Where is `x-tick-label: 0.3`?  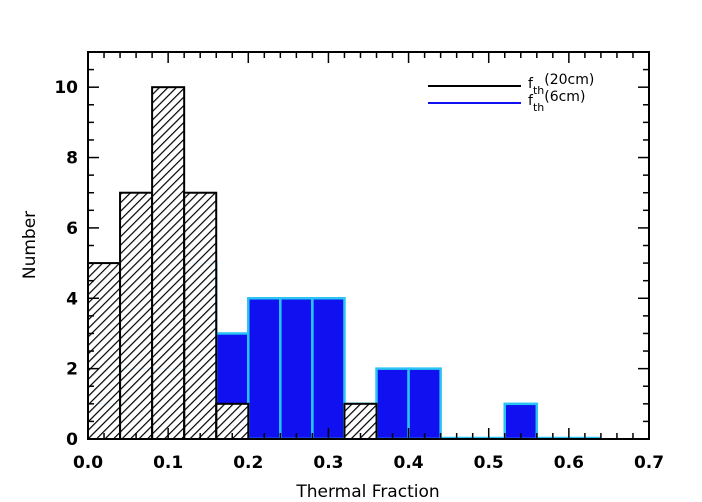 x-tick-label: 0.3 is located at coordinates (328, 463).